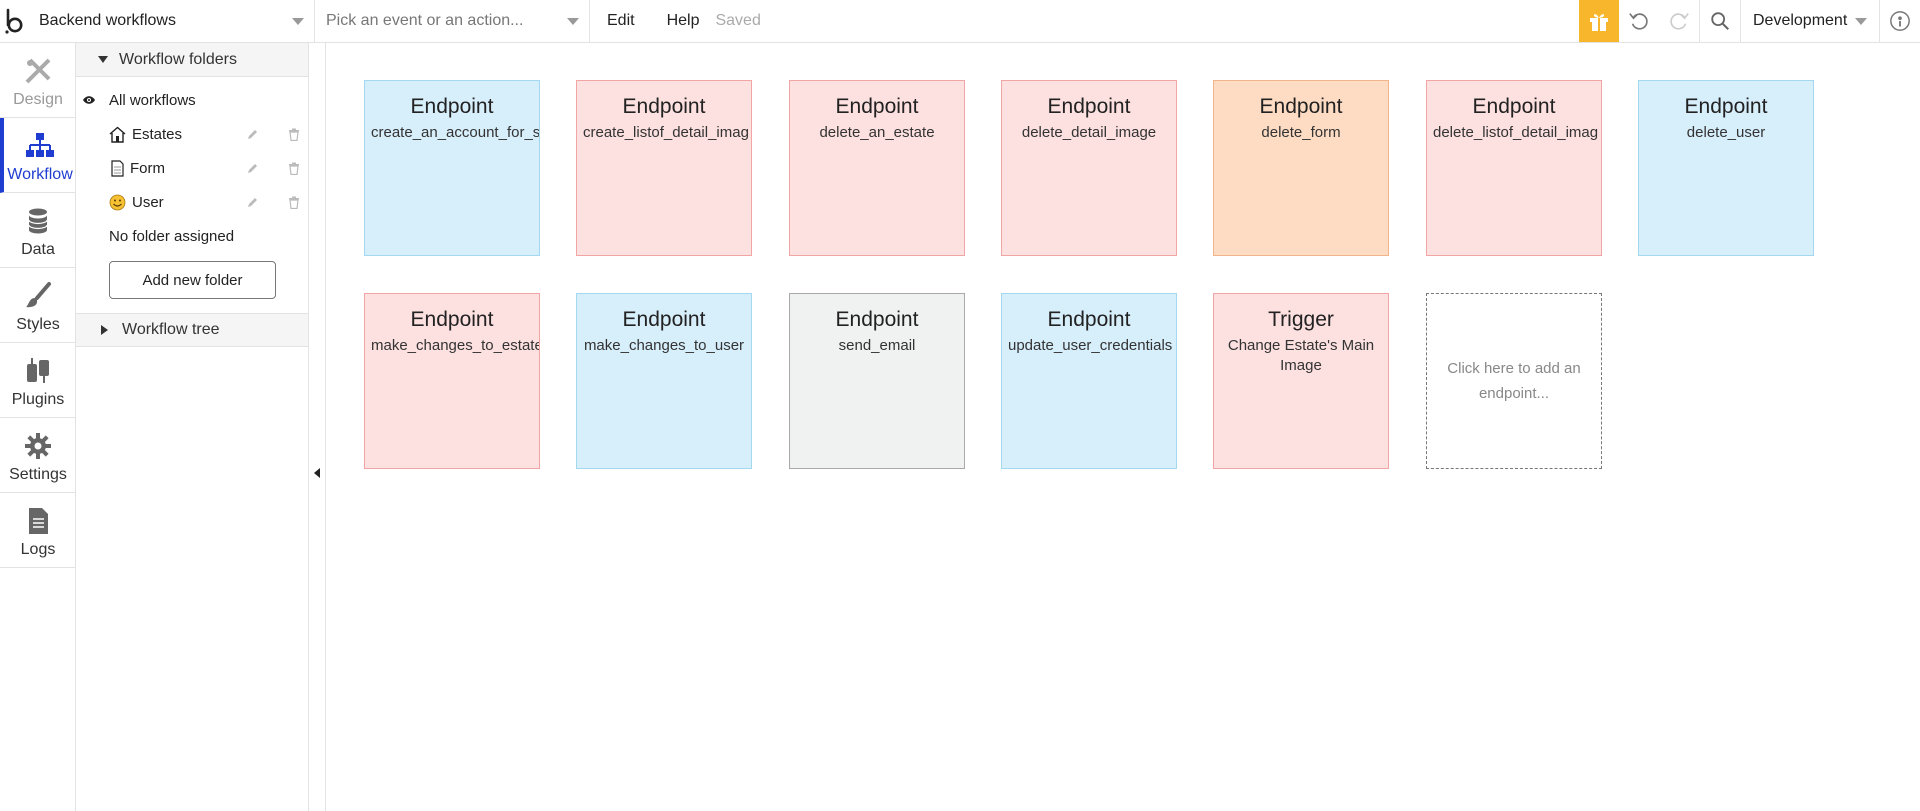 The image size is (1920, 811). Describe the element at coordinates (317, 473) in the screenshot. I see `caret-left-icon` at that location.